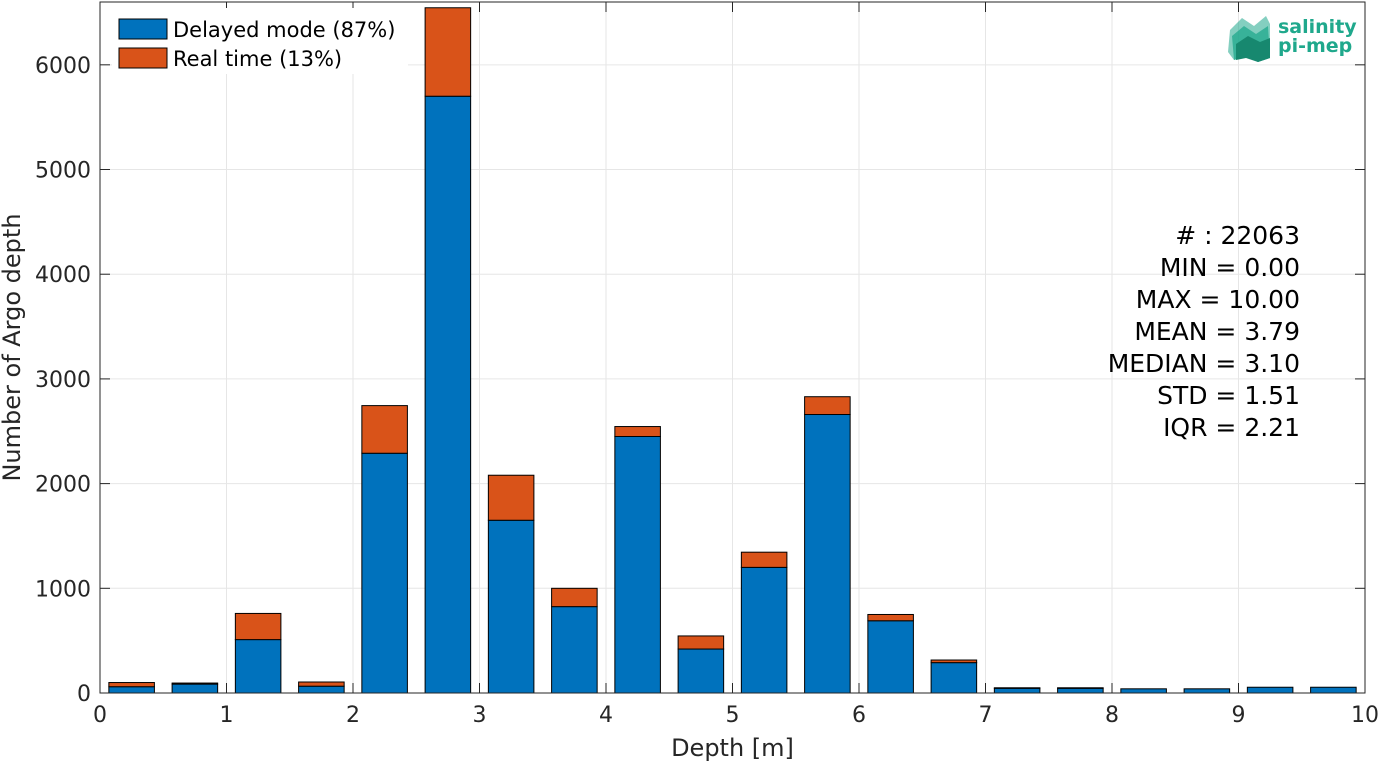 This screenshot has height=763, width=1378. Describe the element at coordinates (63, 275) in the screenshot. I see `y-tick-label: 4000` at that location.